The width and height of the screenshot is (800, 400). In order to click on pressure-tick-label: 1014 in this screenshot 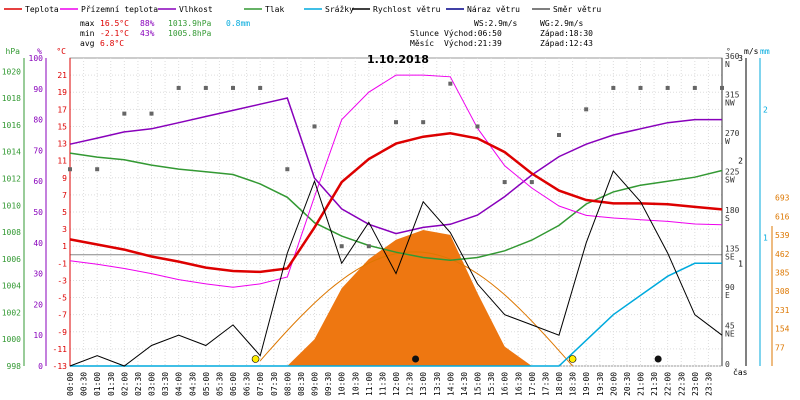, I will do `click(11, 152)`.